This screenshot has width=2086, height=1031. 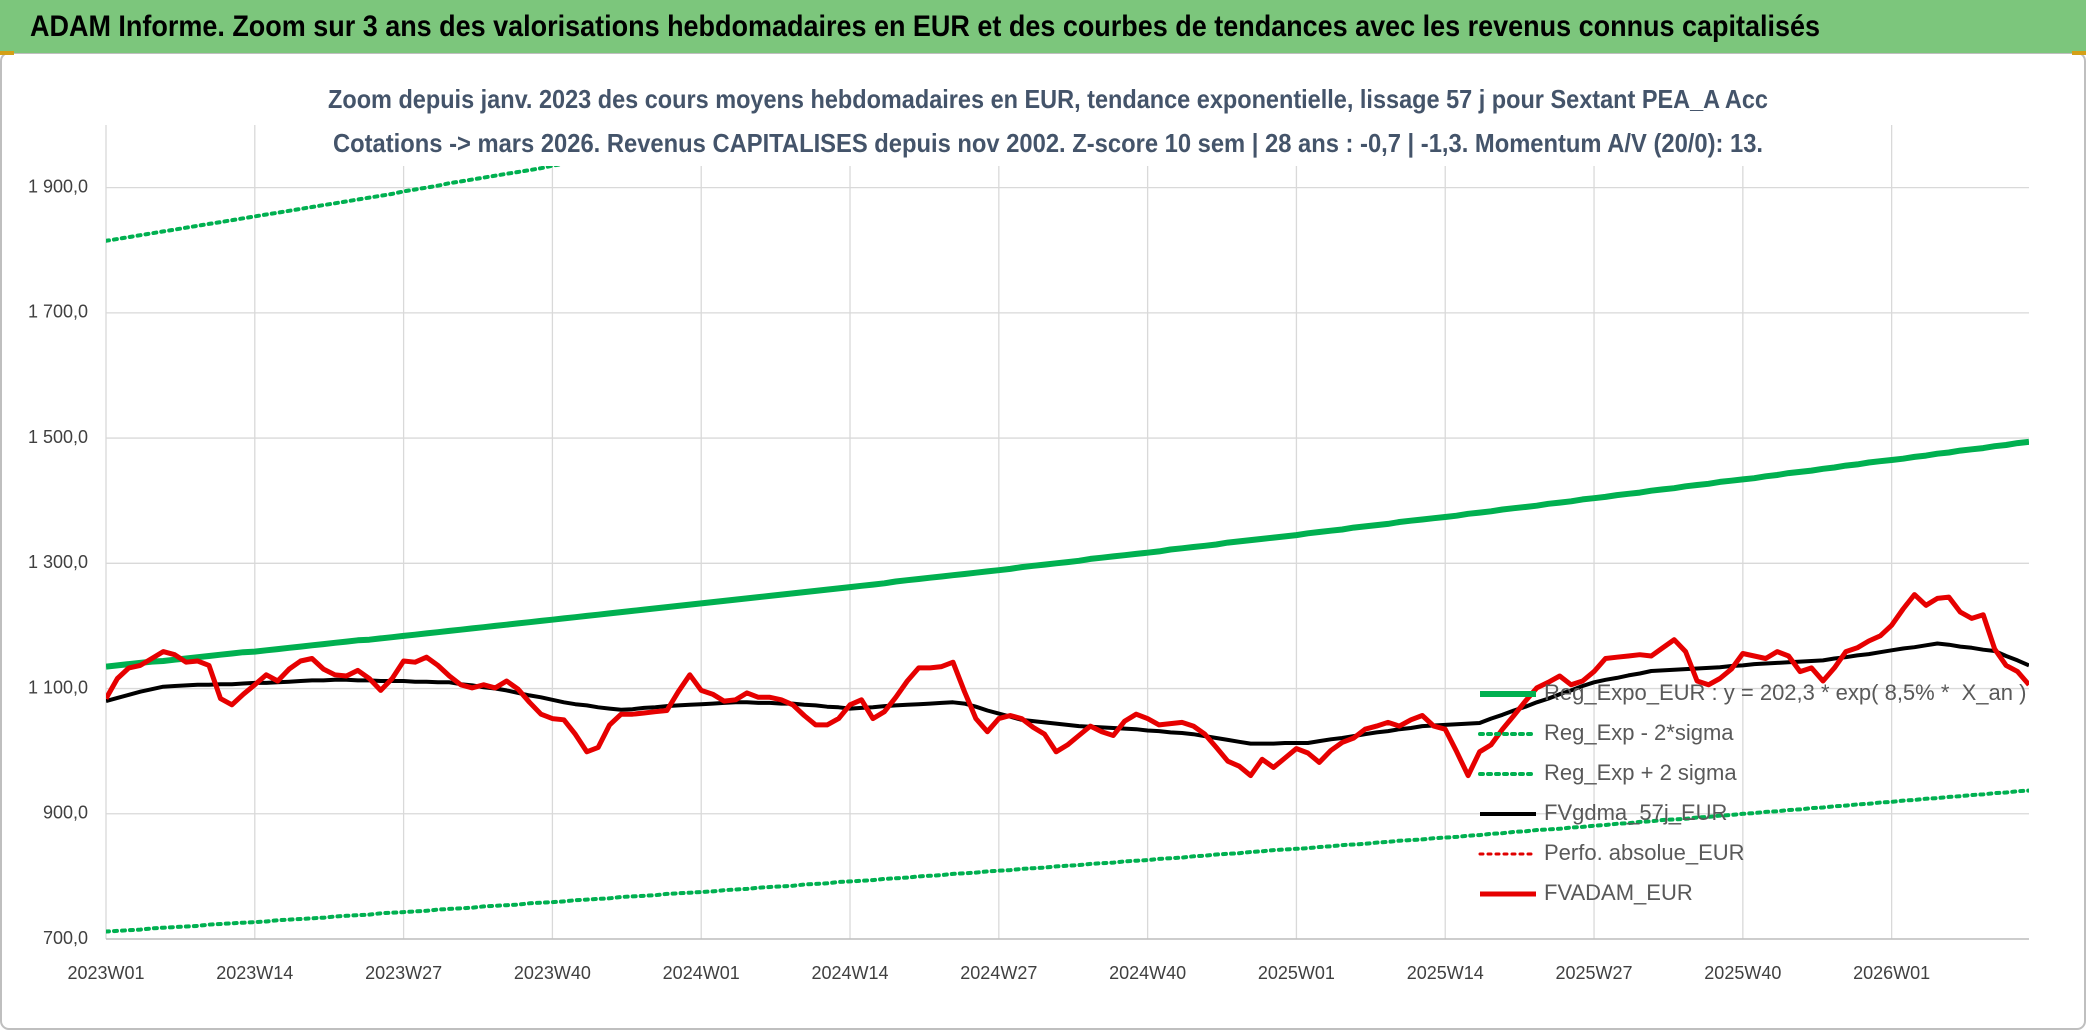 I want to click on y-tick-label: 1 300,0, so click(x=58, y=562).